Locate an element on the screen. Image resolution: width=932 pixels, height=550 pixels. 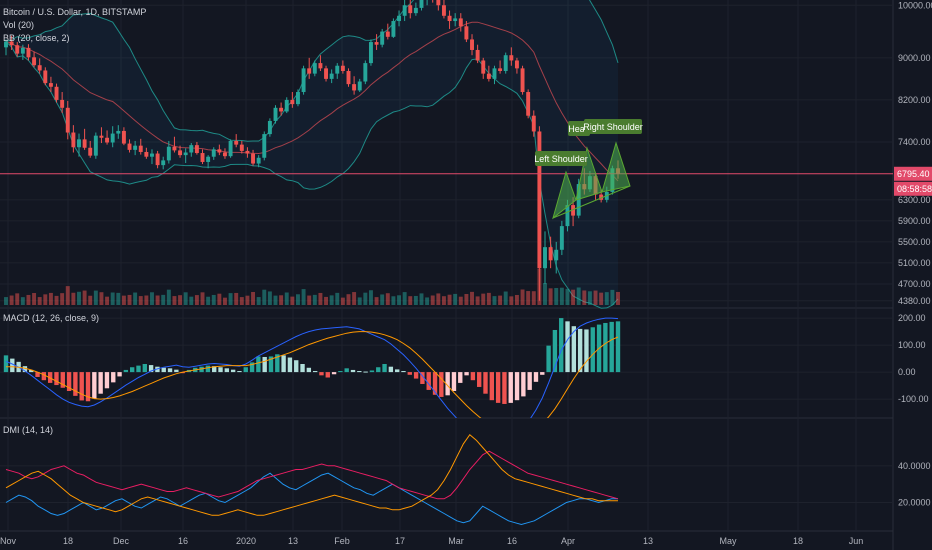
macd-tick-label: 0.00 is located at coordinates (907, 372).